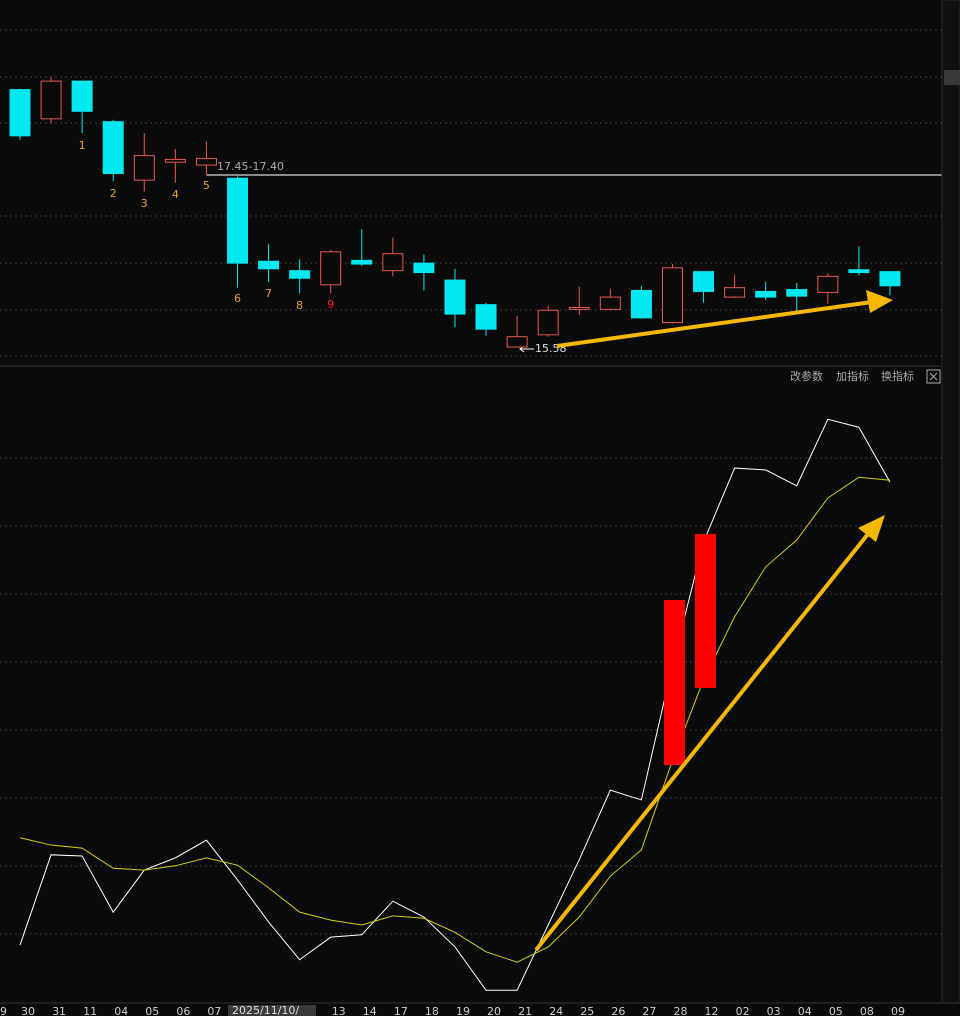 Image resolution: width=960 pixels, height=1016 pixels. What do you see at coordinates (237, 298) in the screenshot?
I see `annotation: 6` at bounding box center [237, 298].